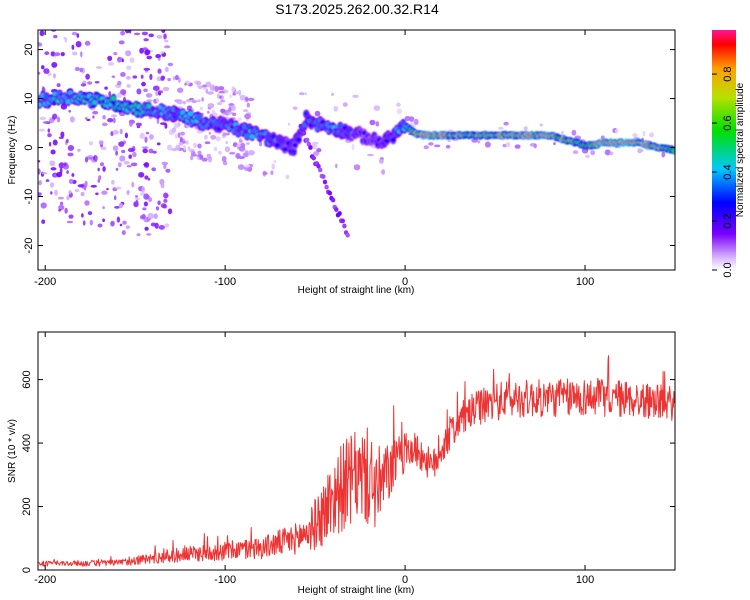 The width and height of the screenshot is (750, 600). I want to click on spectrogram-y-label: Frequency (Hz), so click(12, 150).